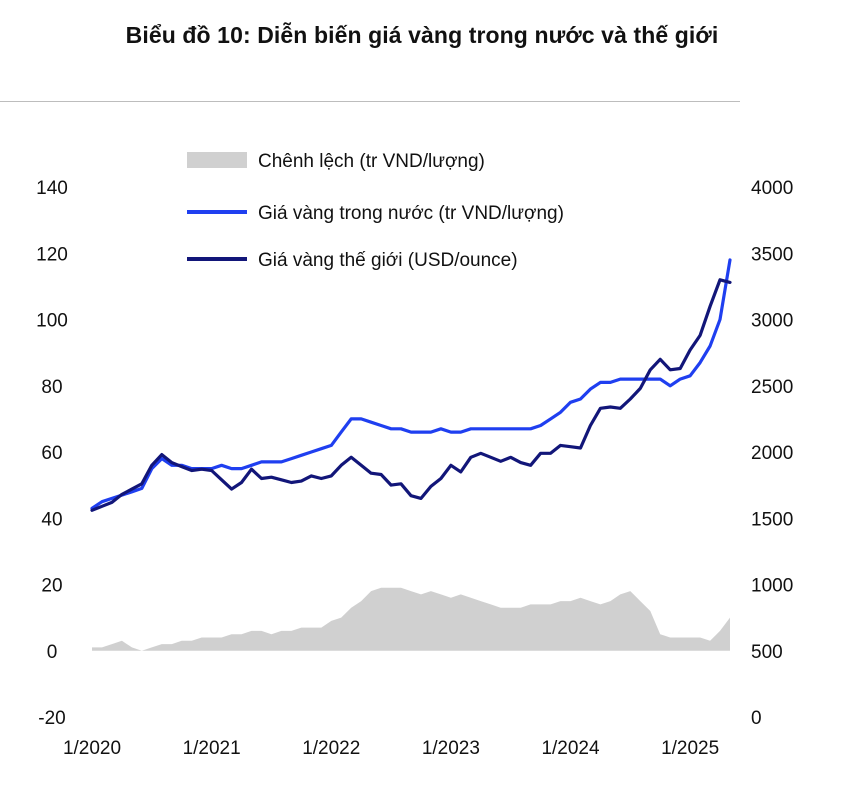  What do you see at coordinates (388, 260) in the screenshot?
I see `legend-label: Giá vàng thế giới (USD/ounce)` at bounding box center [388, 260].